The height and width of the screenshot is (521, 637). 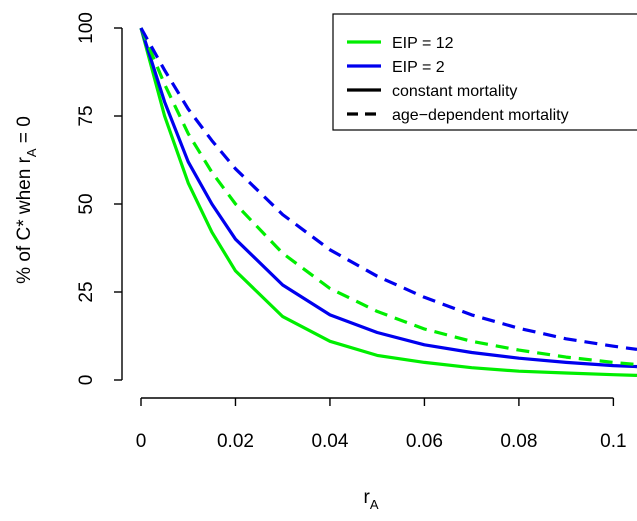 I want to click on x-tick-label-0: 0, so click(x=141, y=441).